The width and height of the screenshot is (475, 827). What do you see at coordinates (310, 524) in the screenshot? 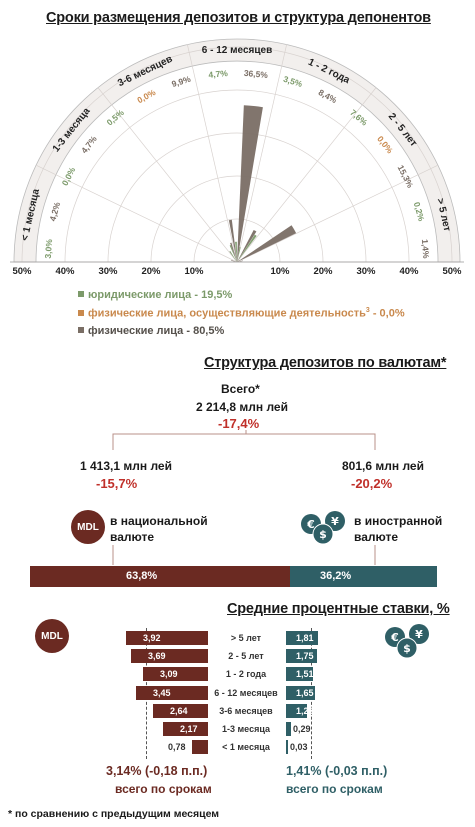
I see `fx-euro-glyph: €` at bounding box center [310, 524].